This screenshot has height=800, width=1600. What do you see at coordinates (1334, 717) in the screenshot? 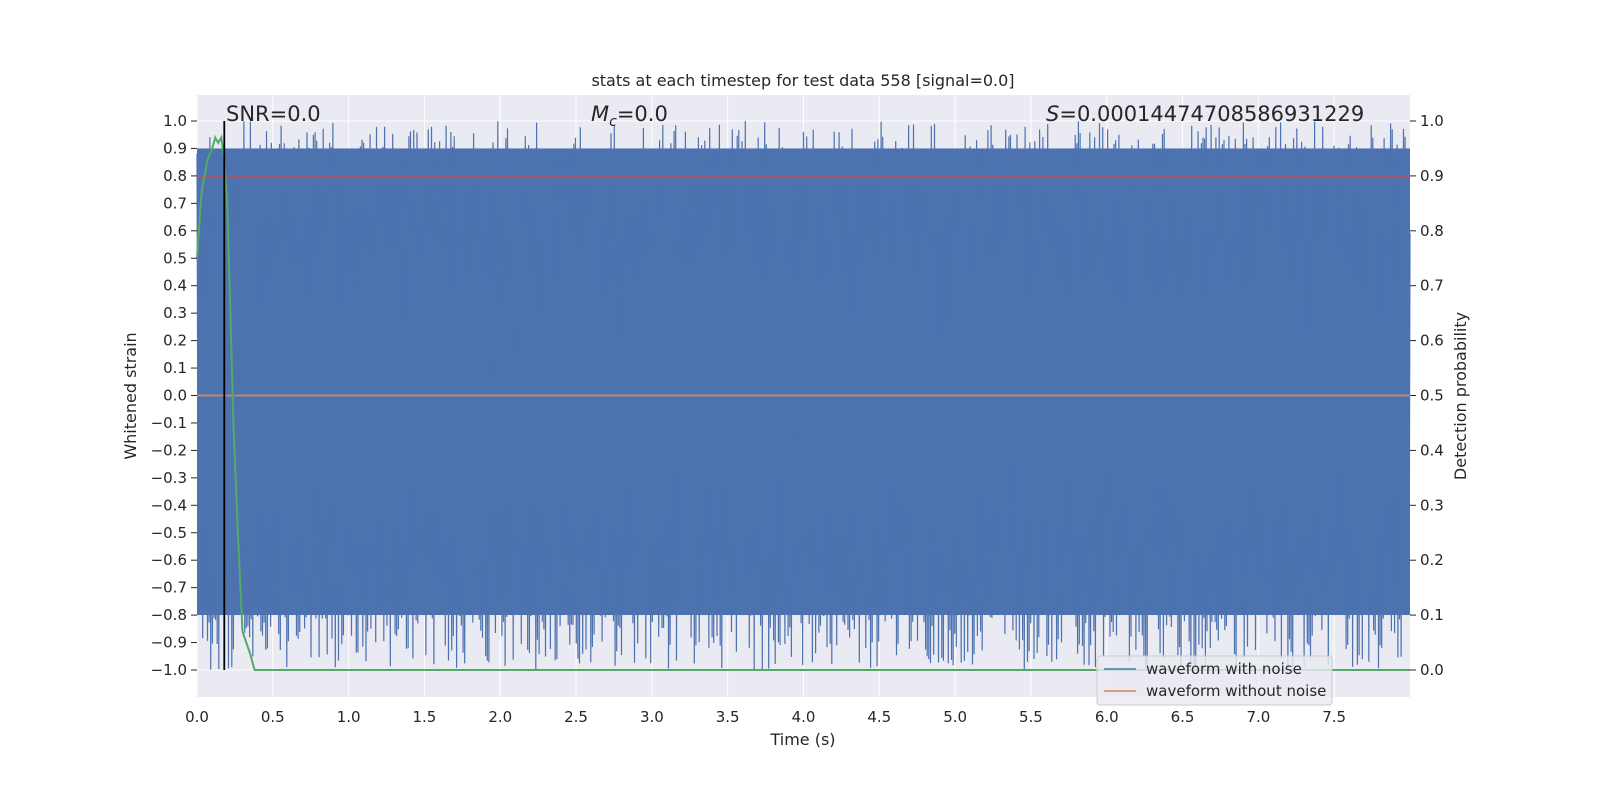
I see `x-tick-label: 7.5` at bounding box center [1334, 717].